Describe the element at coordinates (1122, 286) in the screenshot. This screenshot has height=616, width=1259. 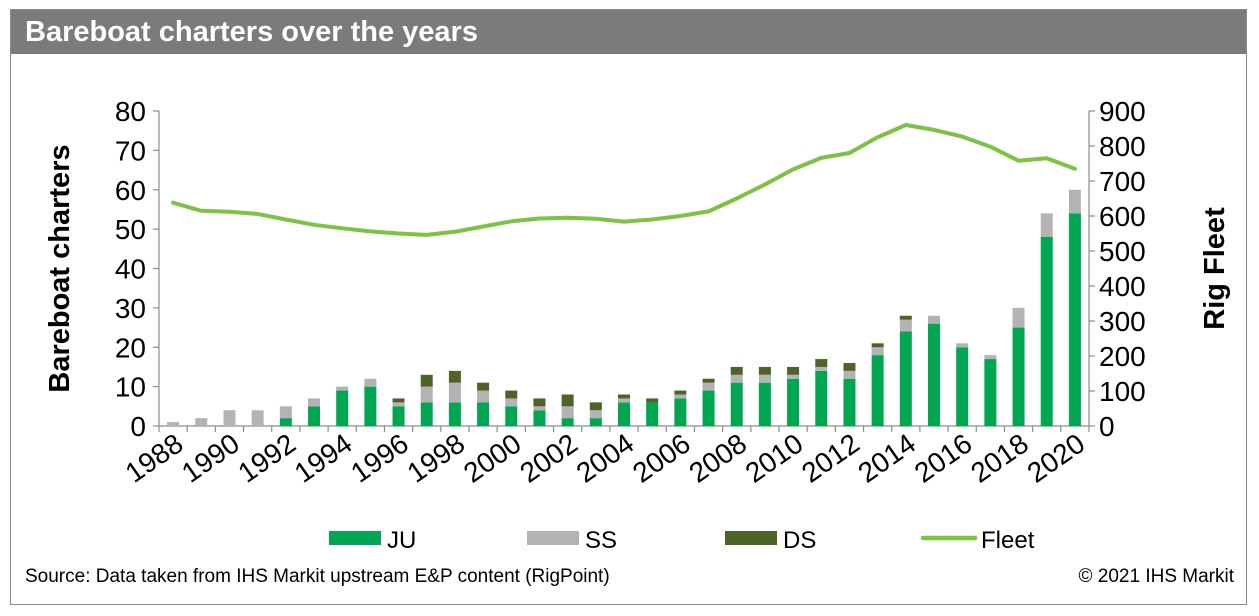
I see `y2-tick-label: 400` at that location.